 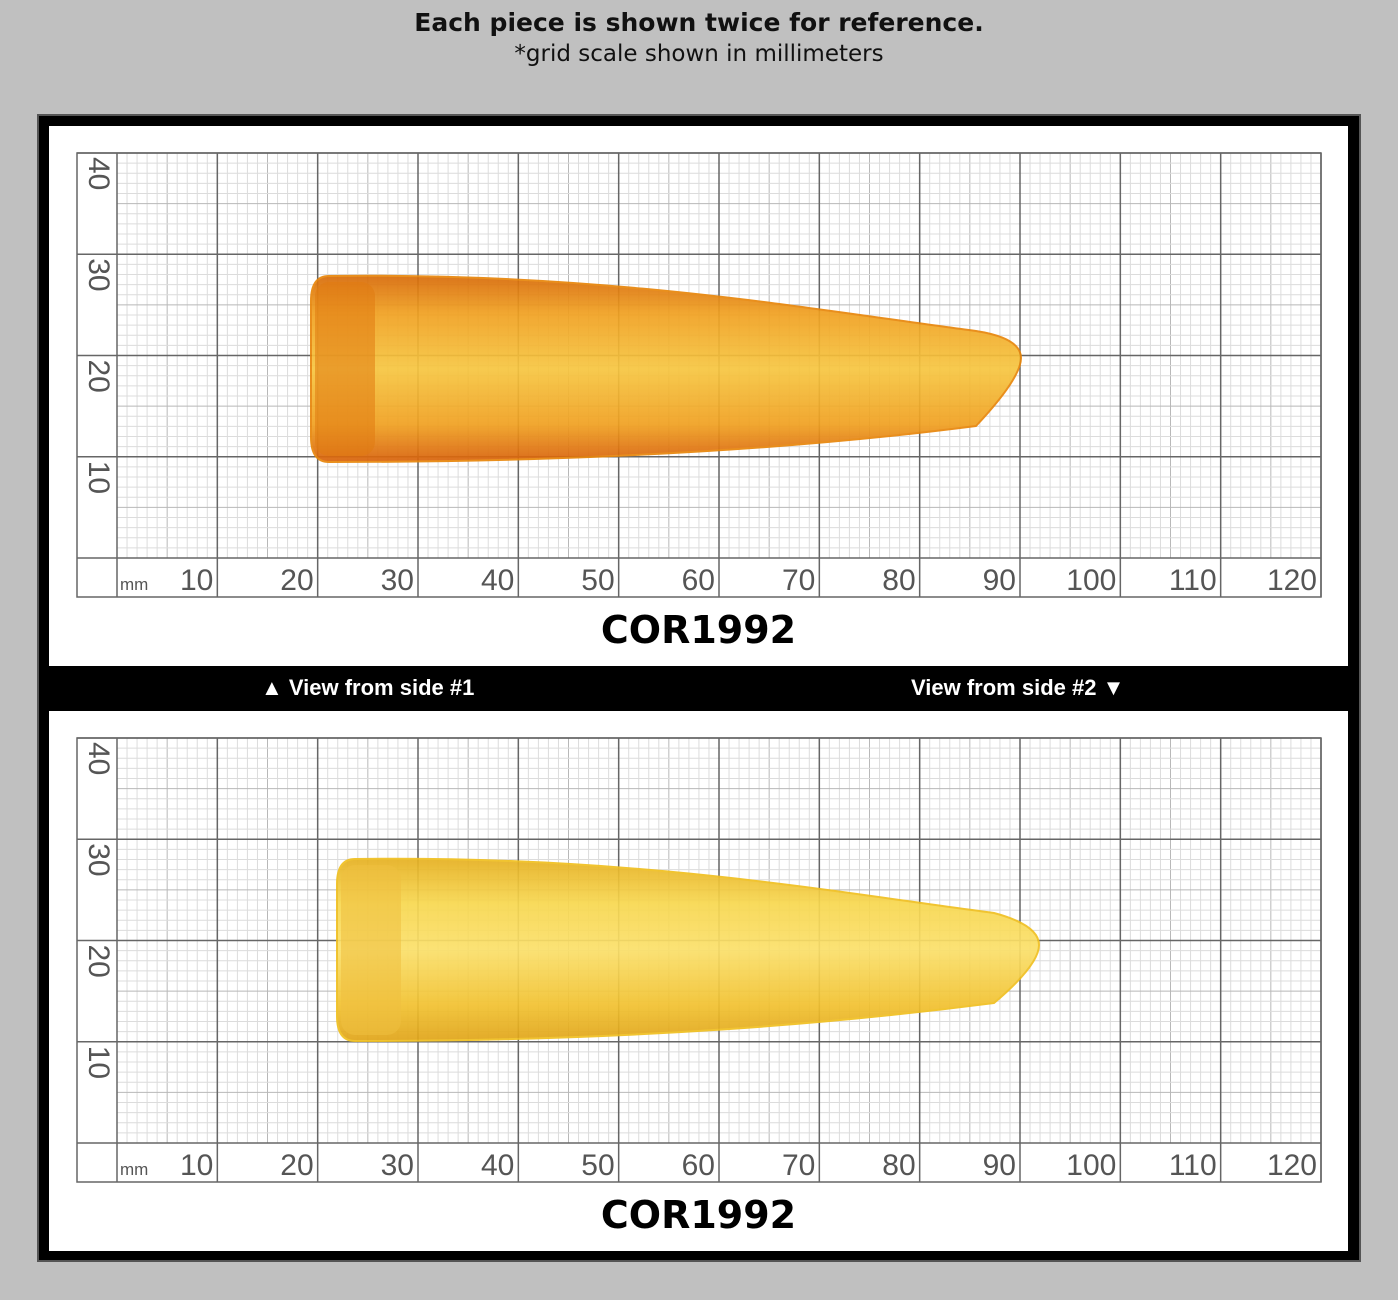 I want to click on view-side-1-label: ▲ View from side #1, so click(x=368, y=687).